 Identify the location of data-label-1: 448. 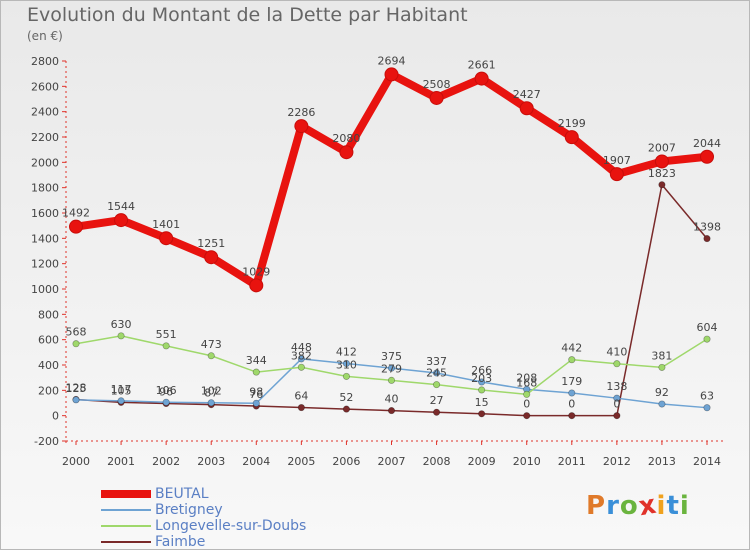
(301, 347).